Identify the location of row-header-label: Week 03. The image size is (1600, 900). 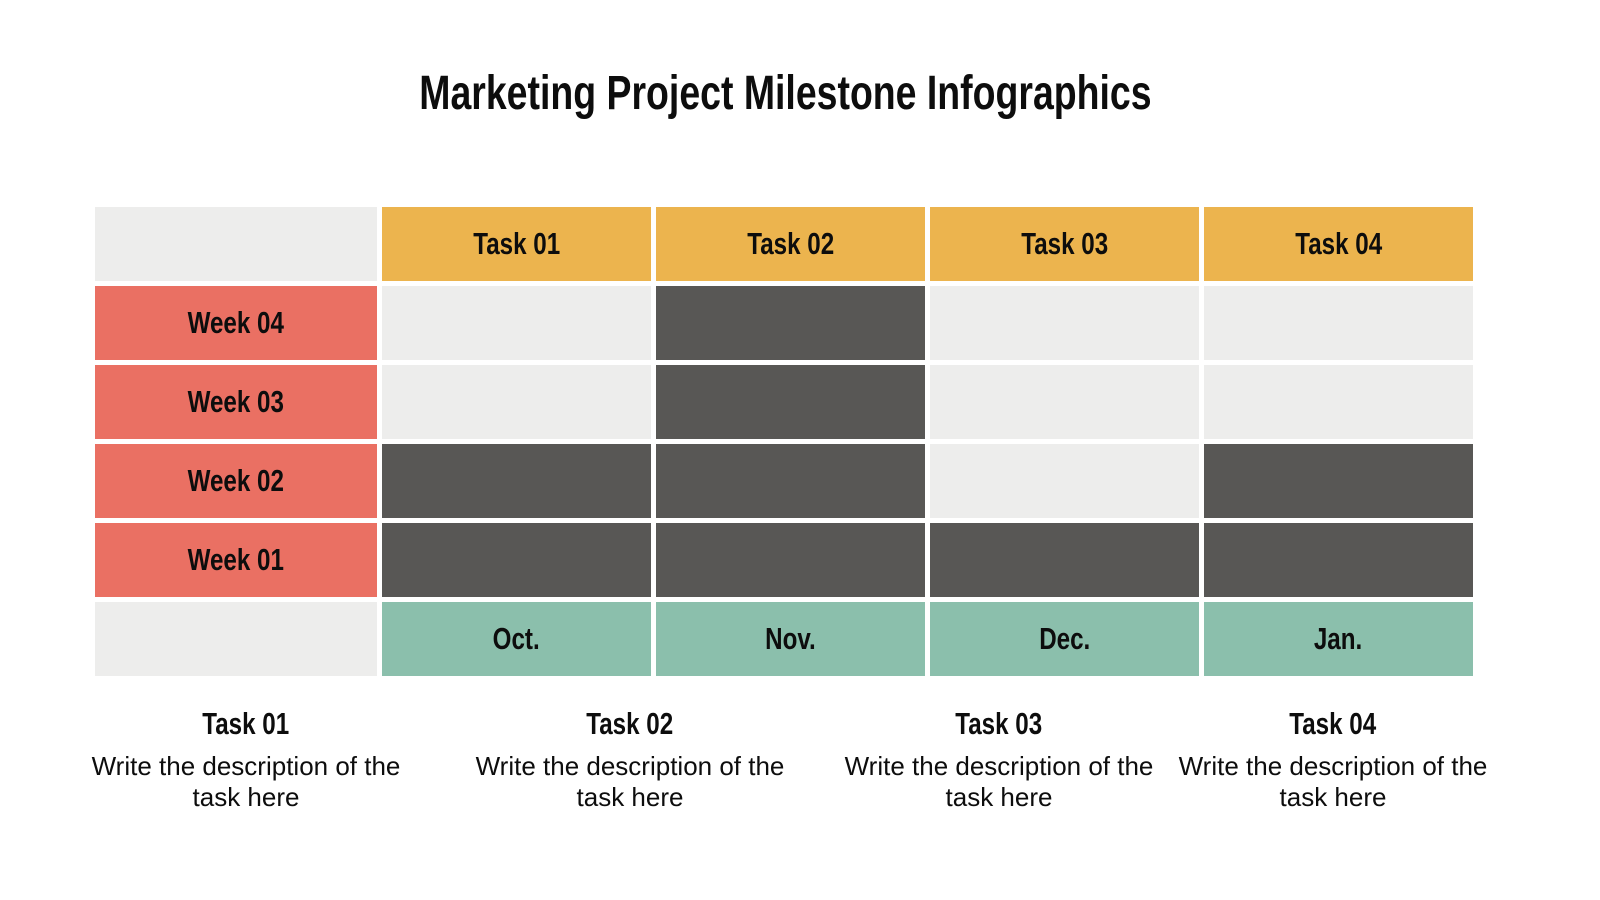
(236, 401).